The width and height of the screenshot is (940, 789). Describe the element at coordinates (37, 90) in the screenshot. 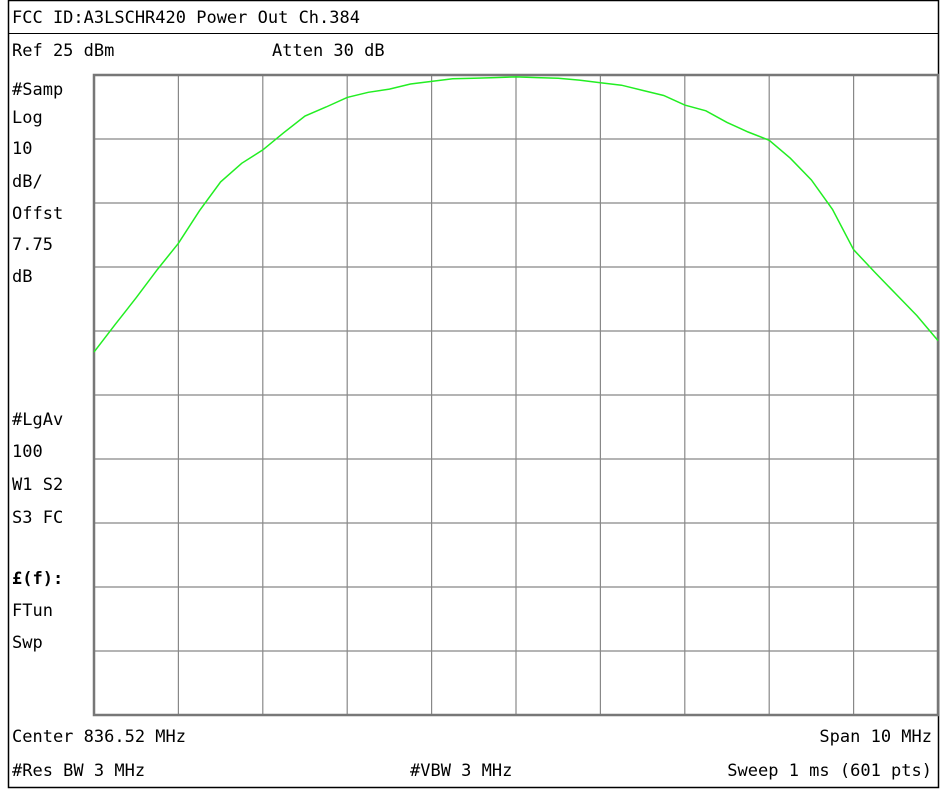

I see `side-label: #Samp` at that location.